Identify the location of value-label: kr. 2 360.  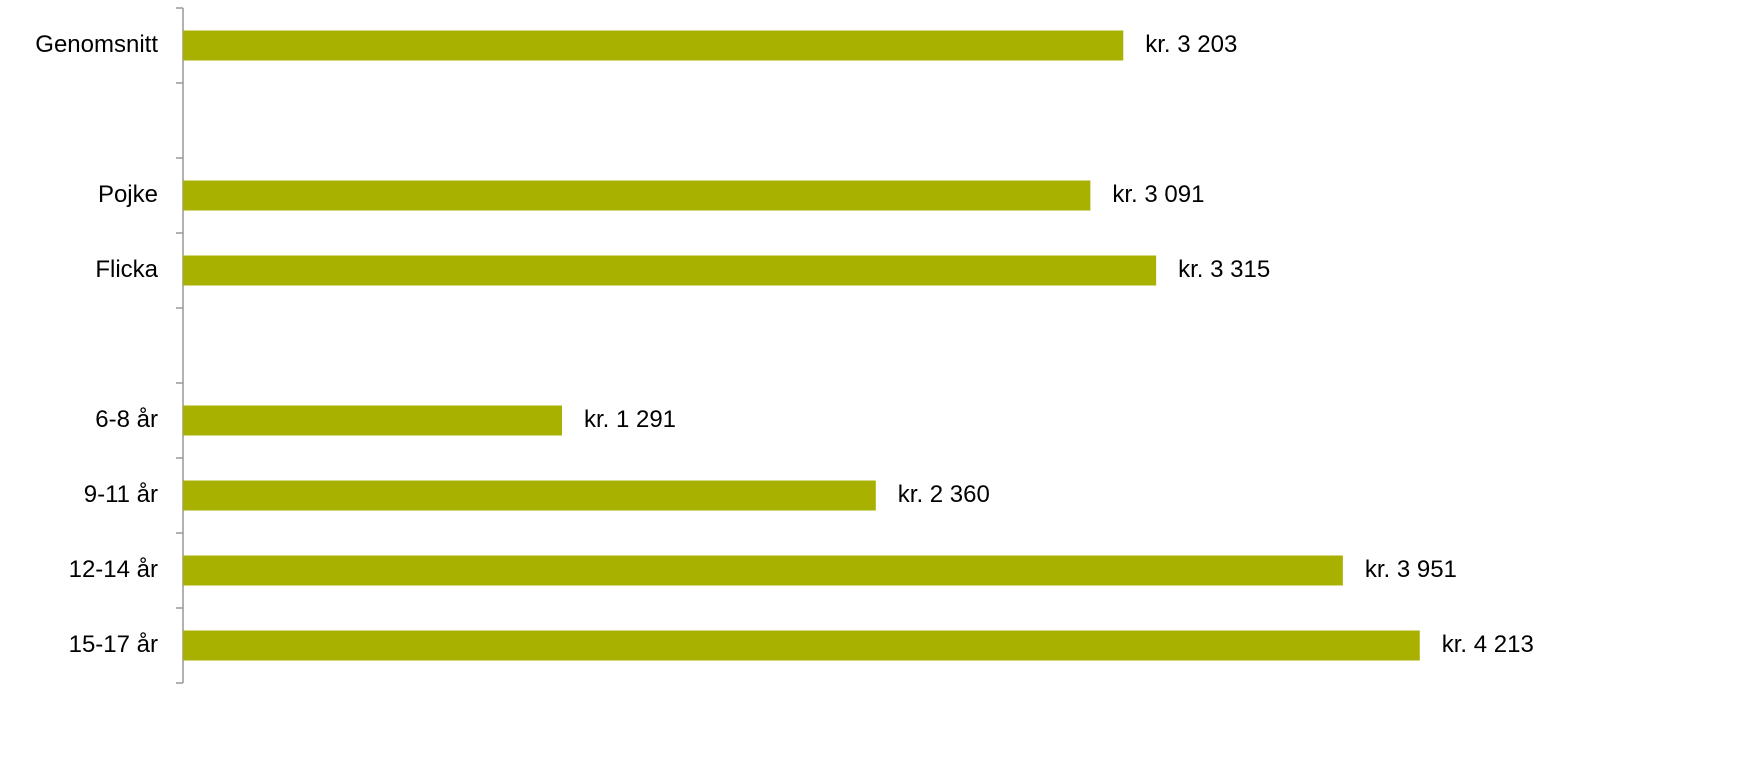
(944, 494).